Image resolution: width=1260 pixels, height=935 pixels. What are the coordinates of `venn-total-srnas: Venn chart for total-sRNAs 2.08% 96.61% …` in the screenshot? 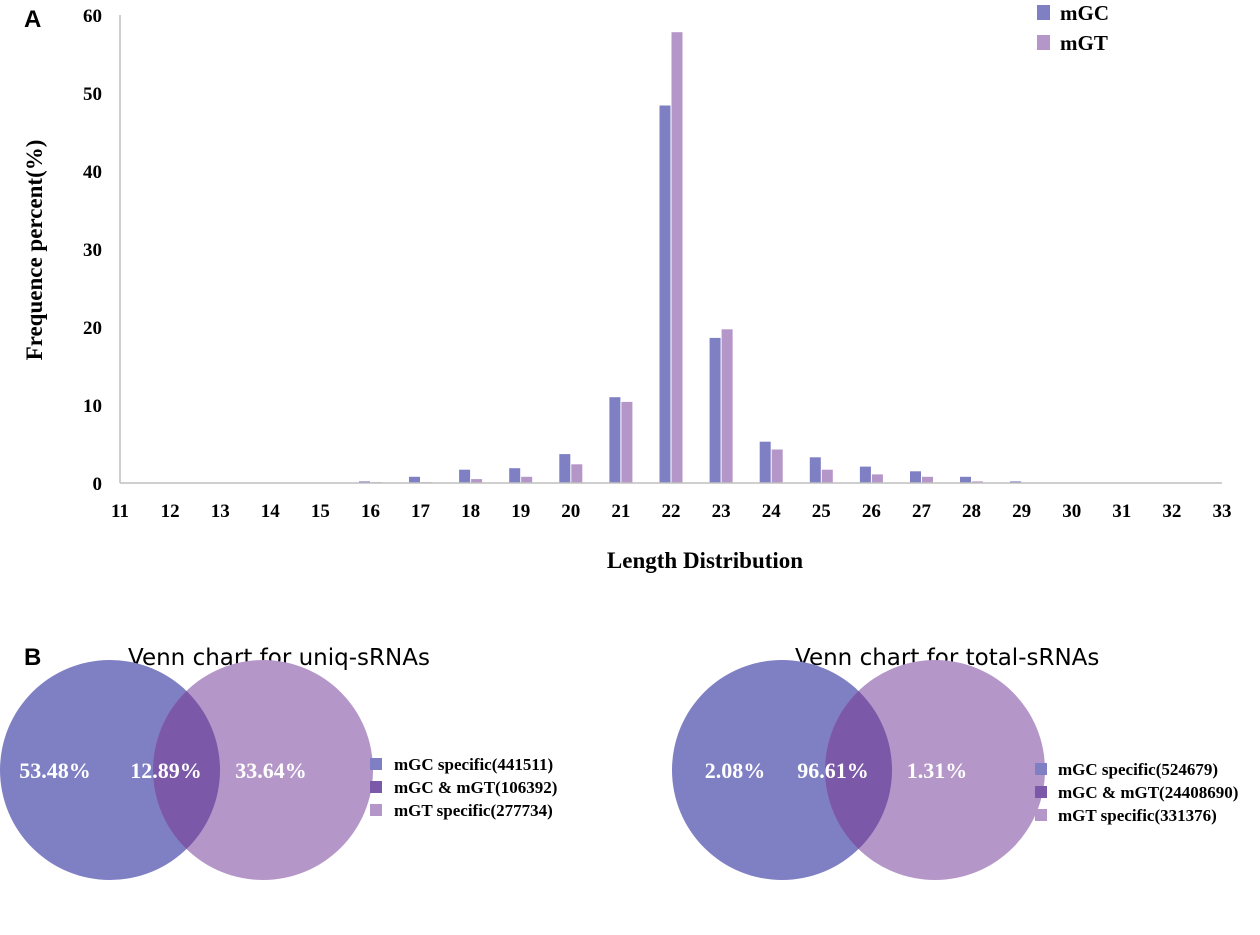 It's located at (955, 762).